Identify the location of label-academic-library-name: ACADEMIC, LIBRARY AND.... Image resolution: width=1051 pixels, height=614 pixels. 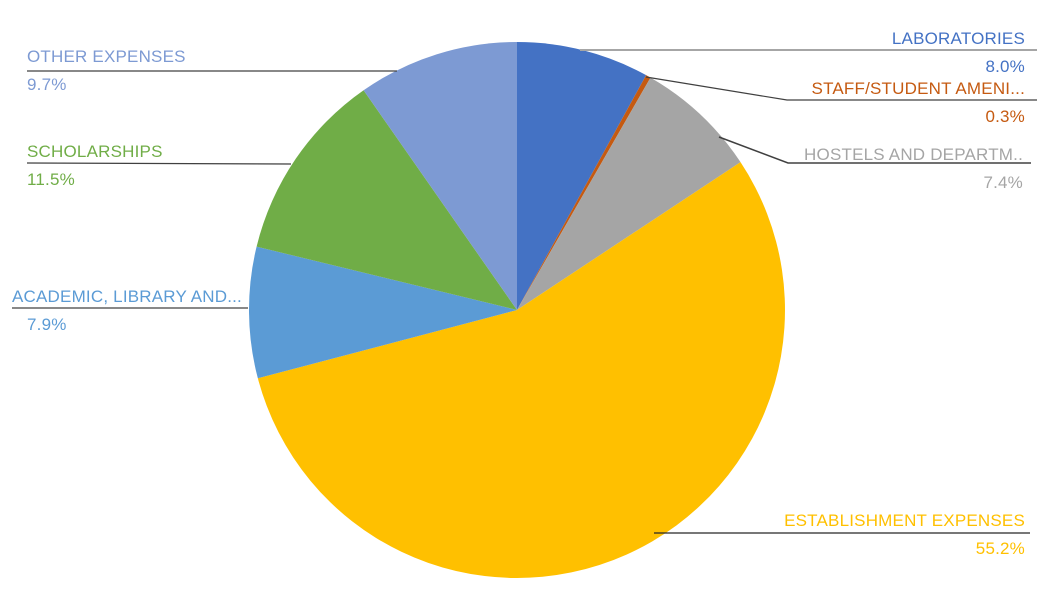
(127, 296).